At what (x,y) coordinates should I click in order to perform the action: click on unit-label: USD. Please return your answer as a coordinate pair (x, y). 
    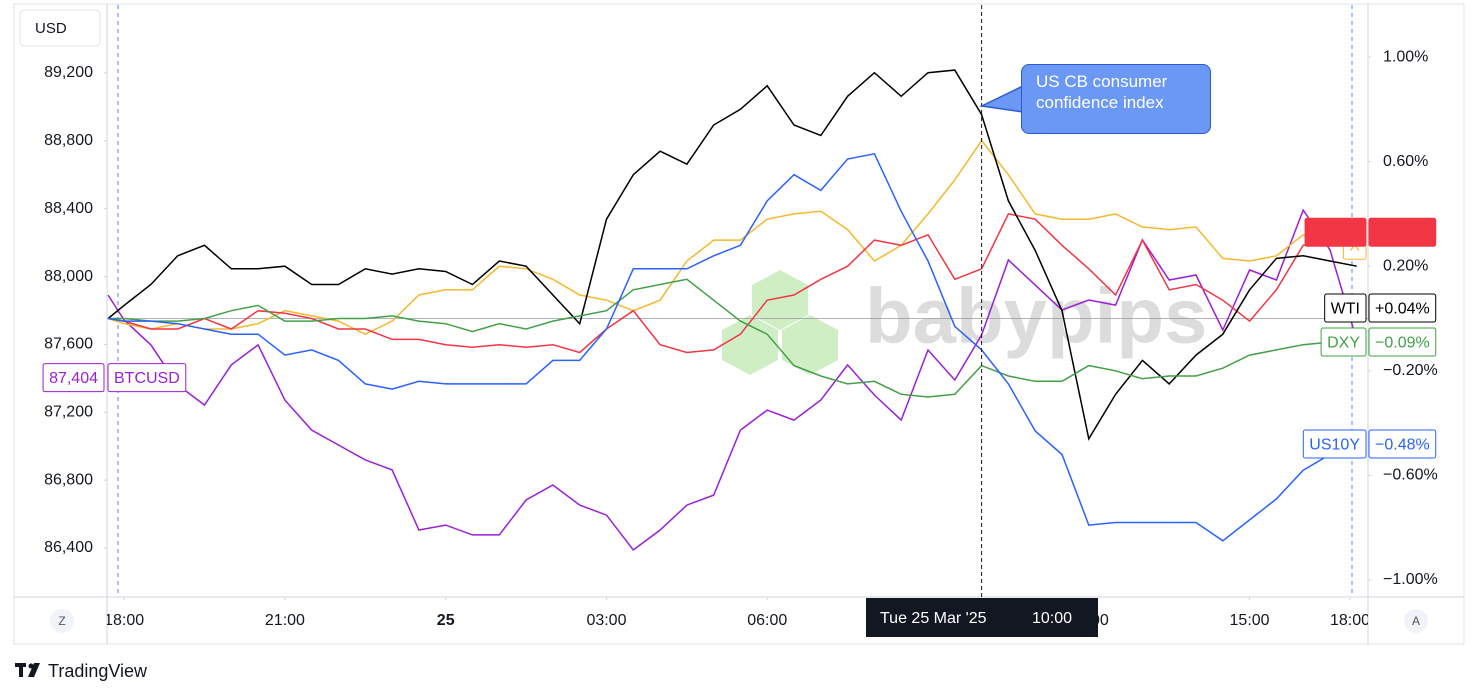
    Looking at the image, I should click on (51, 28).